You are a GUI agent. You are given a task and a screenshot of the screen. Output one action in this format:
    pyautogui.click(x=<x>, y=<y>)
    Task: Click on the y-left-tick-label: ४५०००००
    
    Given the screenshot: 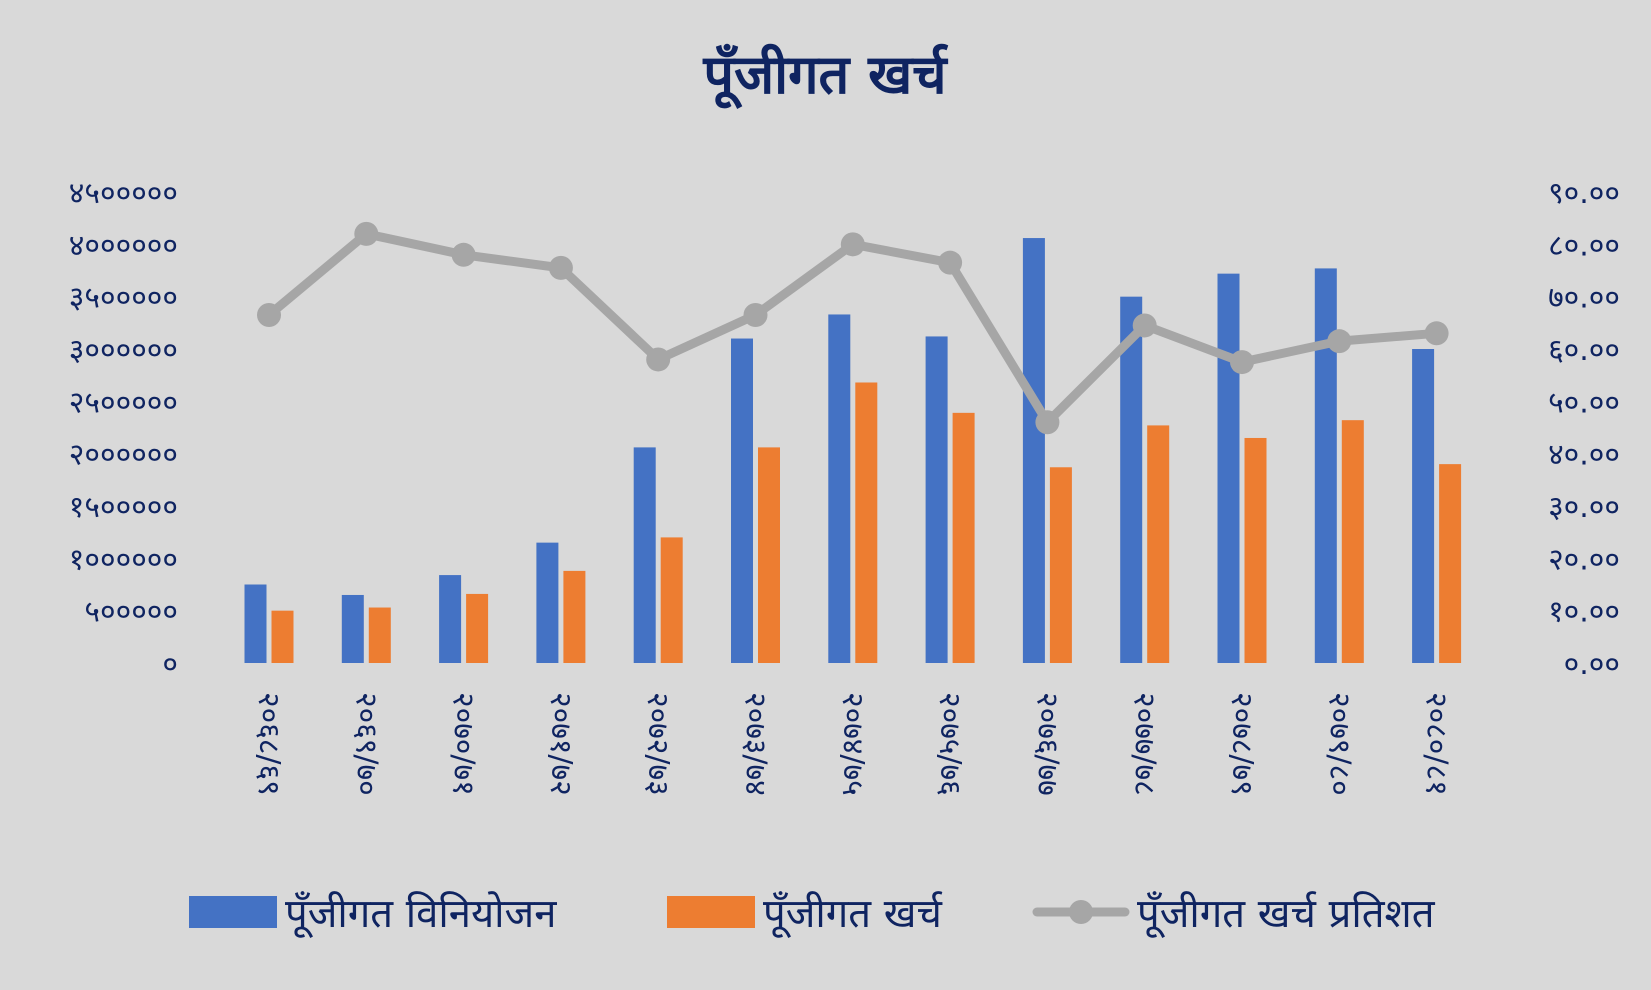 What is the action you would take?
    pyautogui.click(x=123, y=193)
    